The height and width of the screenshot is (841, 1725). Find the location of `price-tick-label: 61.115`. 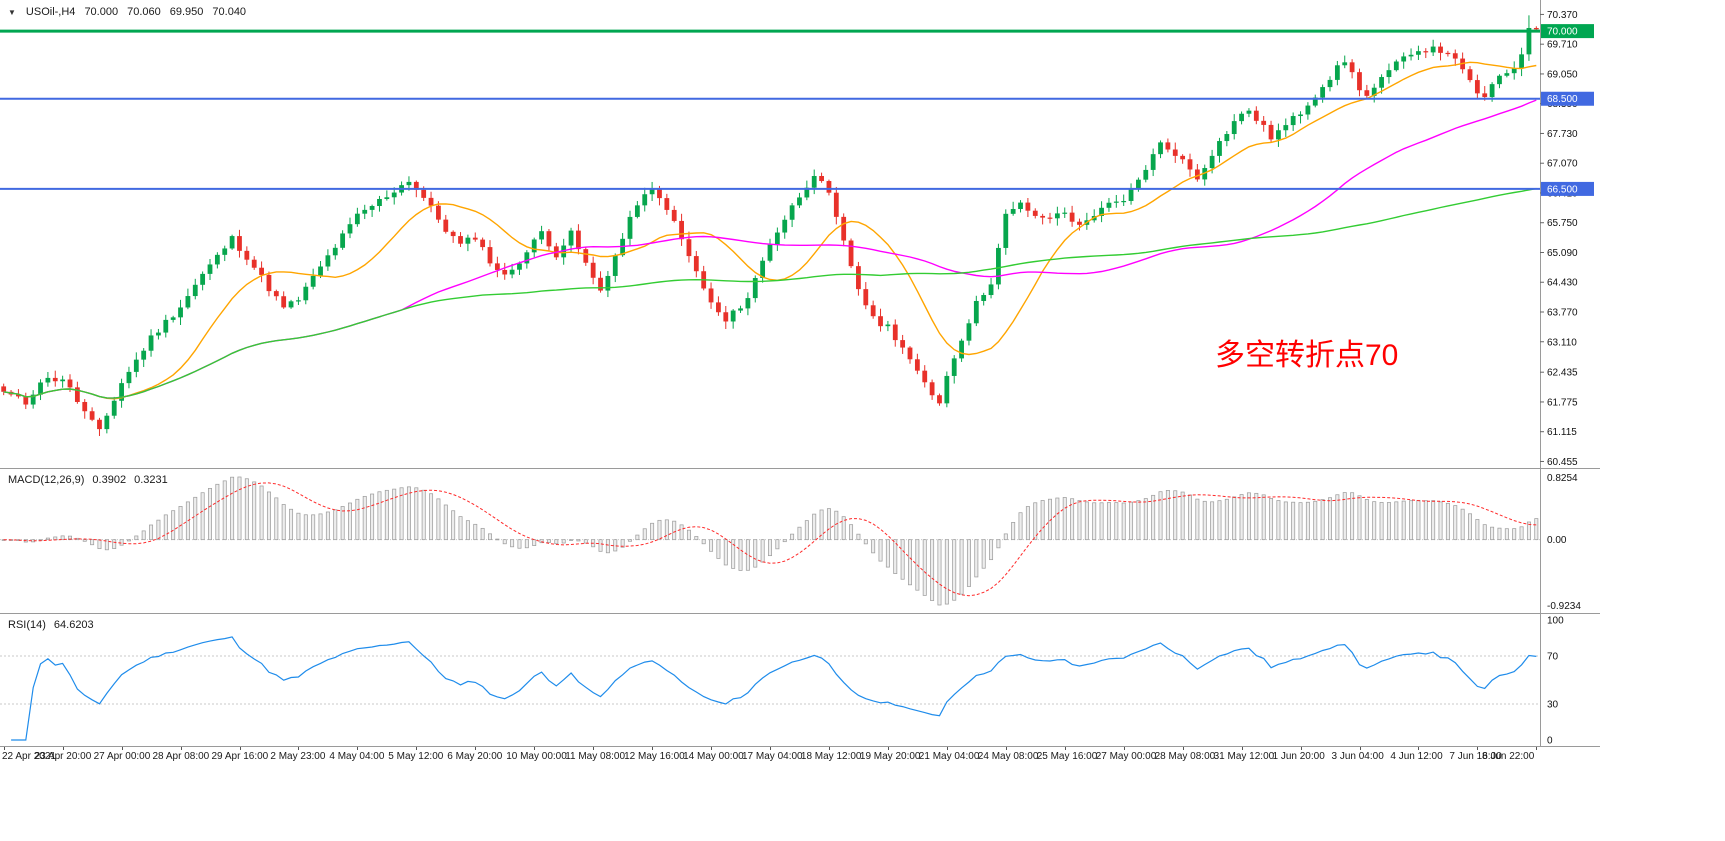

price-tick-label: 61.115 is located at coordinates (1562, 432).